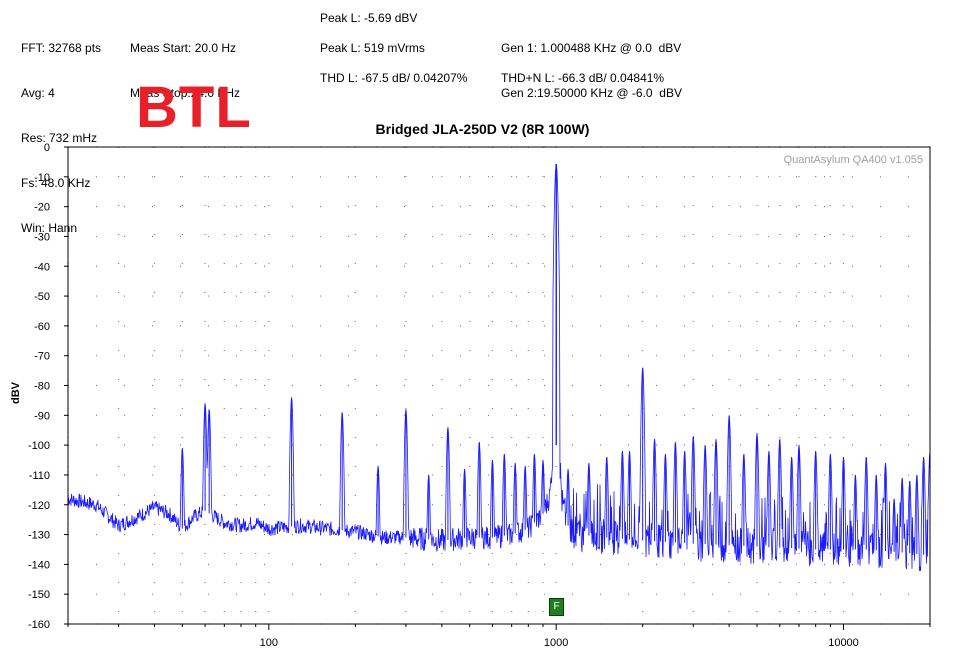  I want to click on averages: Avg: 4, so click(38, 93).